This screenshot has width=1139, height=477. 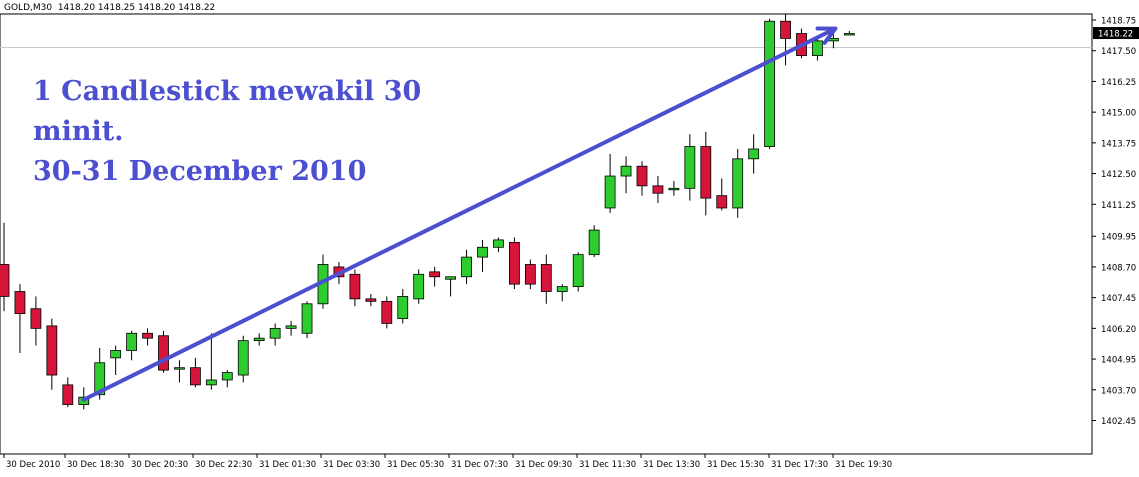 I want to click on annotation-line-1: 1 Candlestick mewakil 30, so click(x=227, y=91).